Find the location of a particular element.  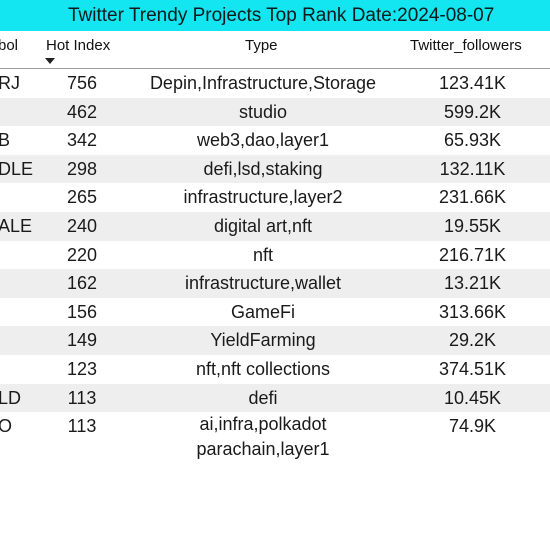

cell-hot-index: 162 is located at coordinates (82, 283).